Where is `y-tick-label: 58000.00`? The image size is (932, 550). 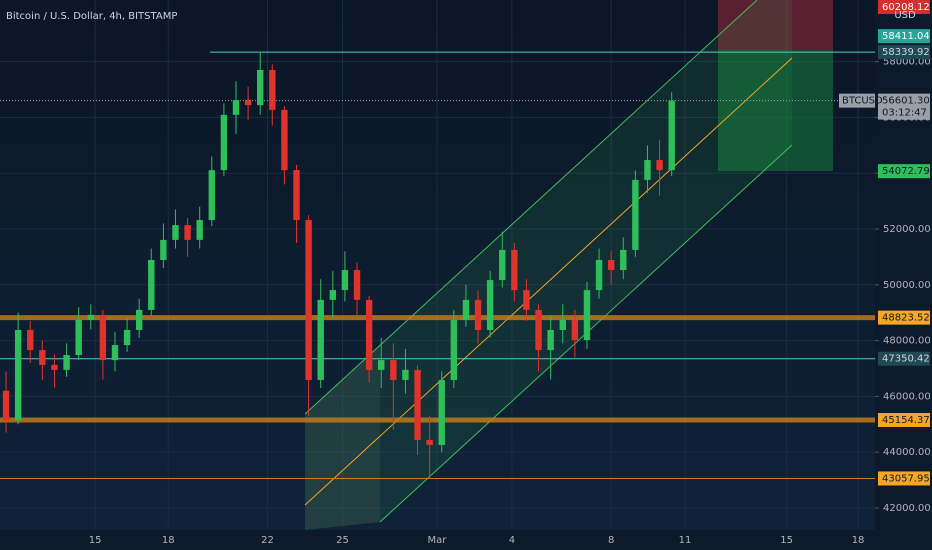 y-tick-label: 58000.00 is located at coordinates (907, 62).